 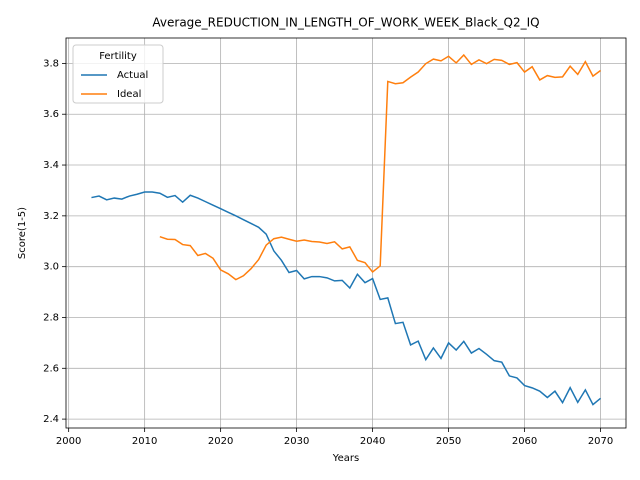 I want to click on x-tick-label: 2060, so click(x=524, y=441).